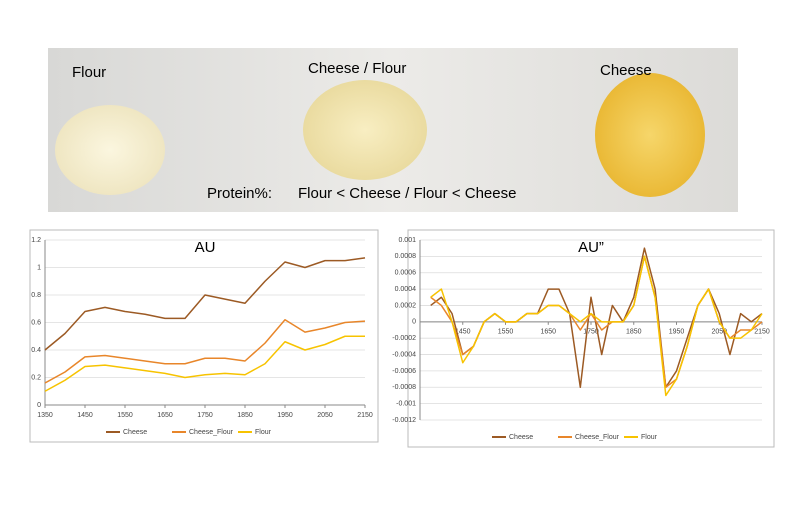 The height and width of the screenshot is (505, 800). What do you see at coordinates (650, 135) in the screenshot?
I see `cheese-pile` at bounding box center [650, 135].